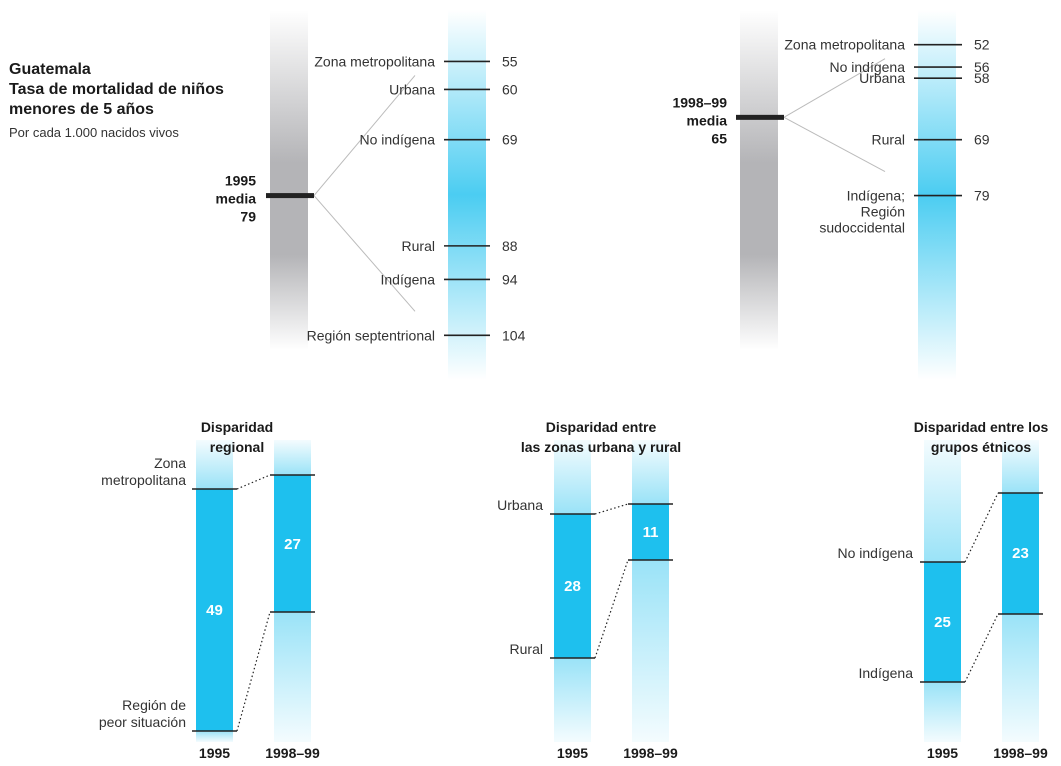 This screenshot has height=766, width=1061. Describe the element at coordinates (81, 109) in the screenshot. I see `chart-title-line: menores de 5 años` at that location.